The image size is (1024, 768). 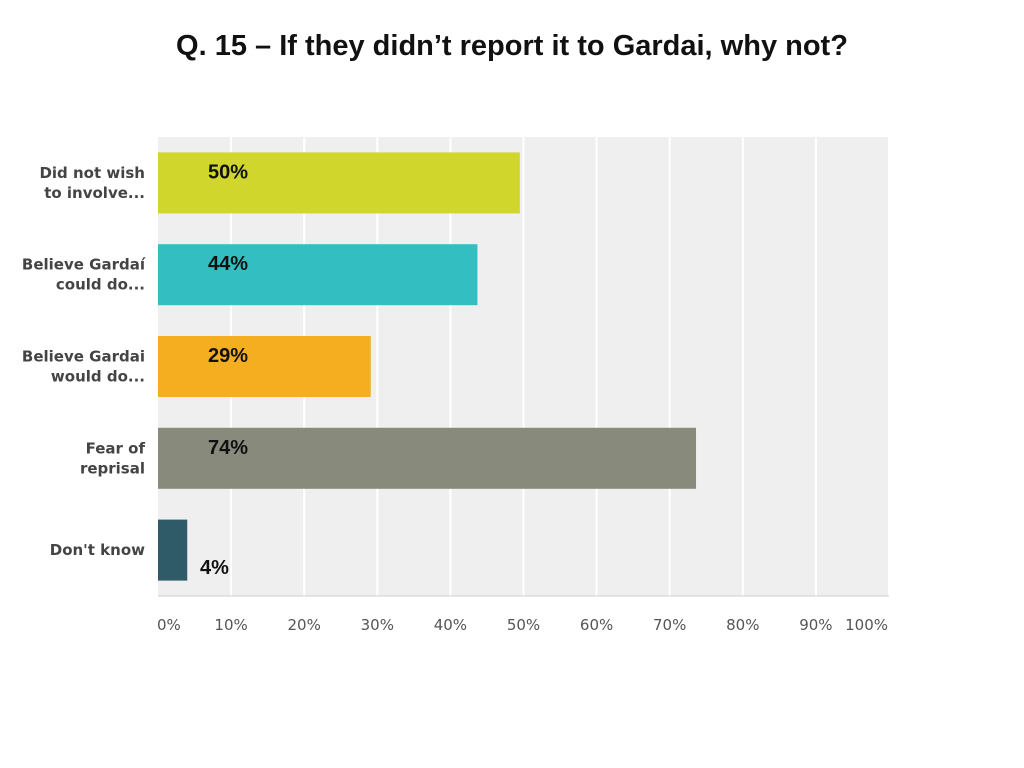 What do you see at coordinates (214, 568) in the screenshot?
I see `data-label: 4%` at bounding box center [214, 568].